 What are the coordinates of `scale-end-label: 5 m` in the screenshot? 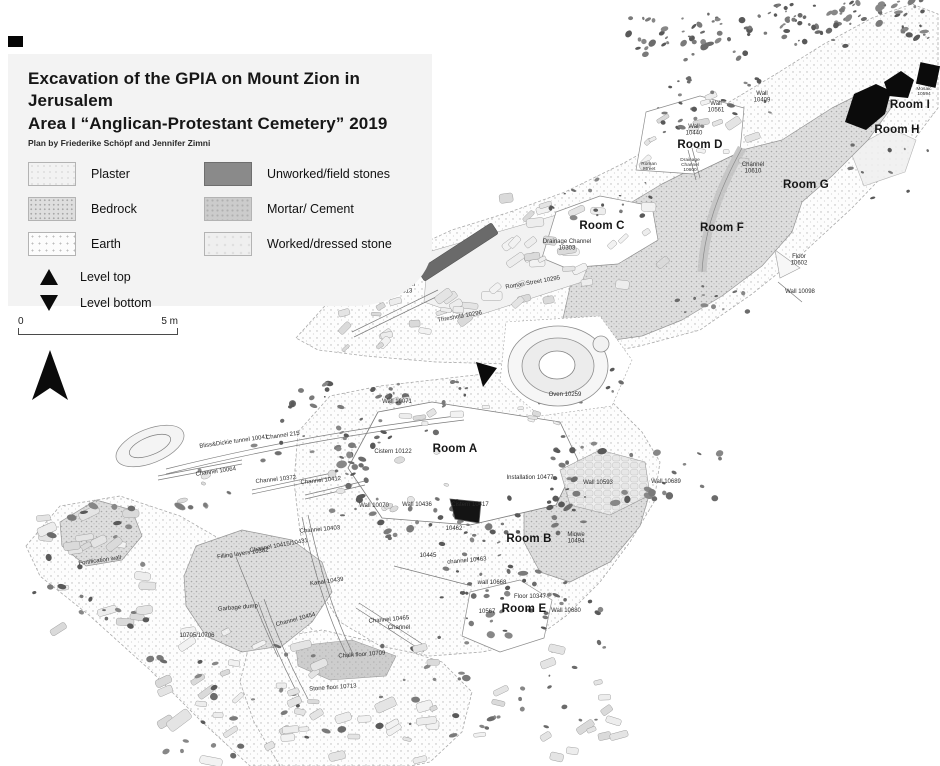 It's located at (169, 321).